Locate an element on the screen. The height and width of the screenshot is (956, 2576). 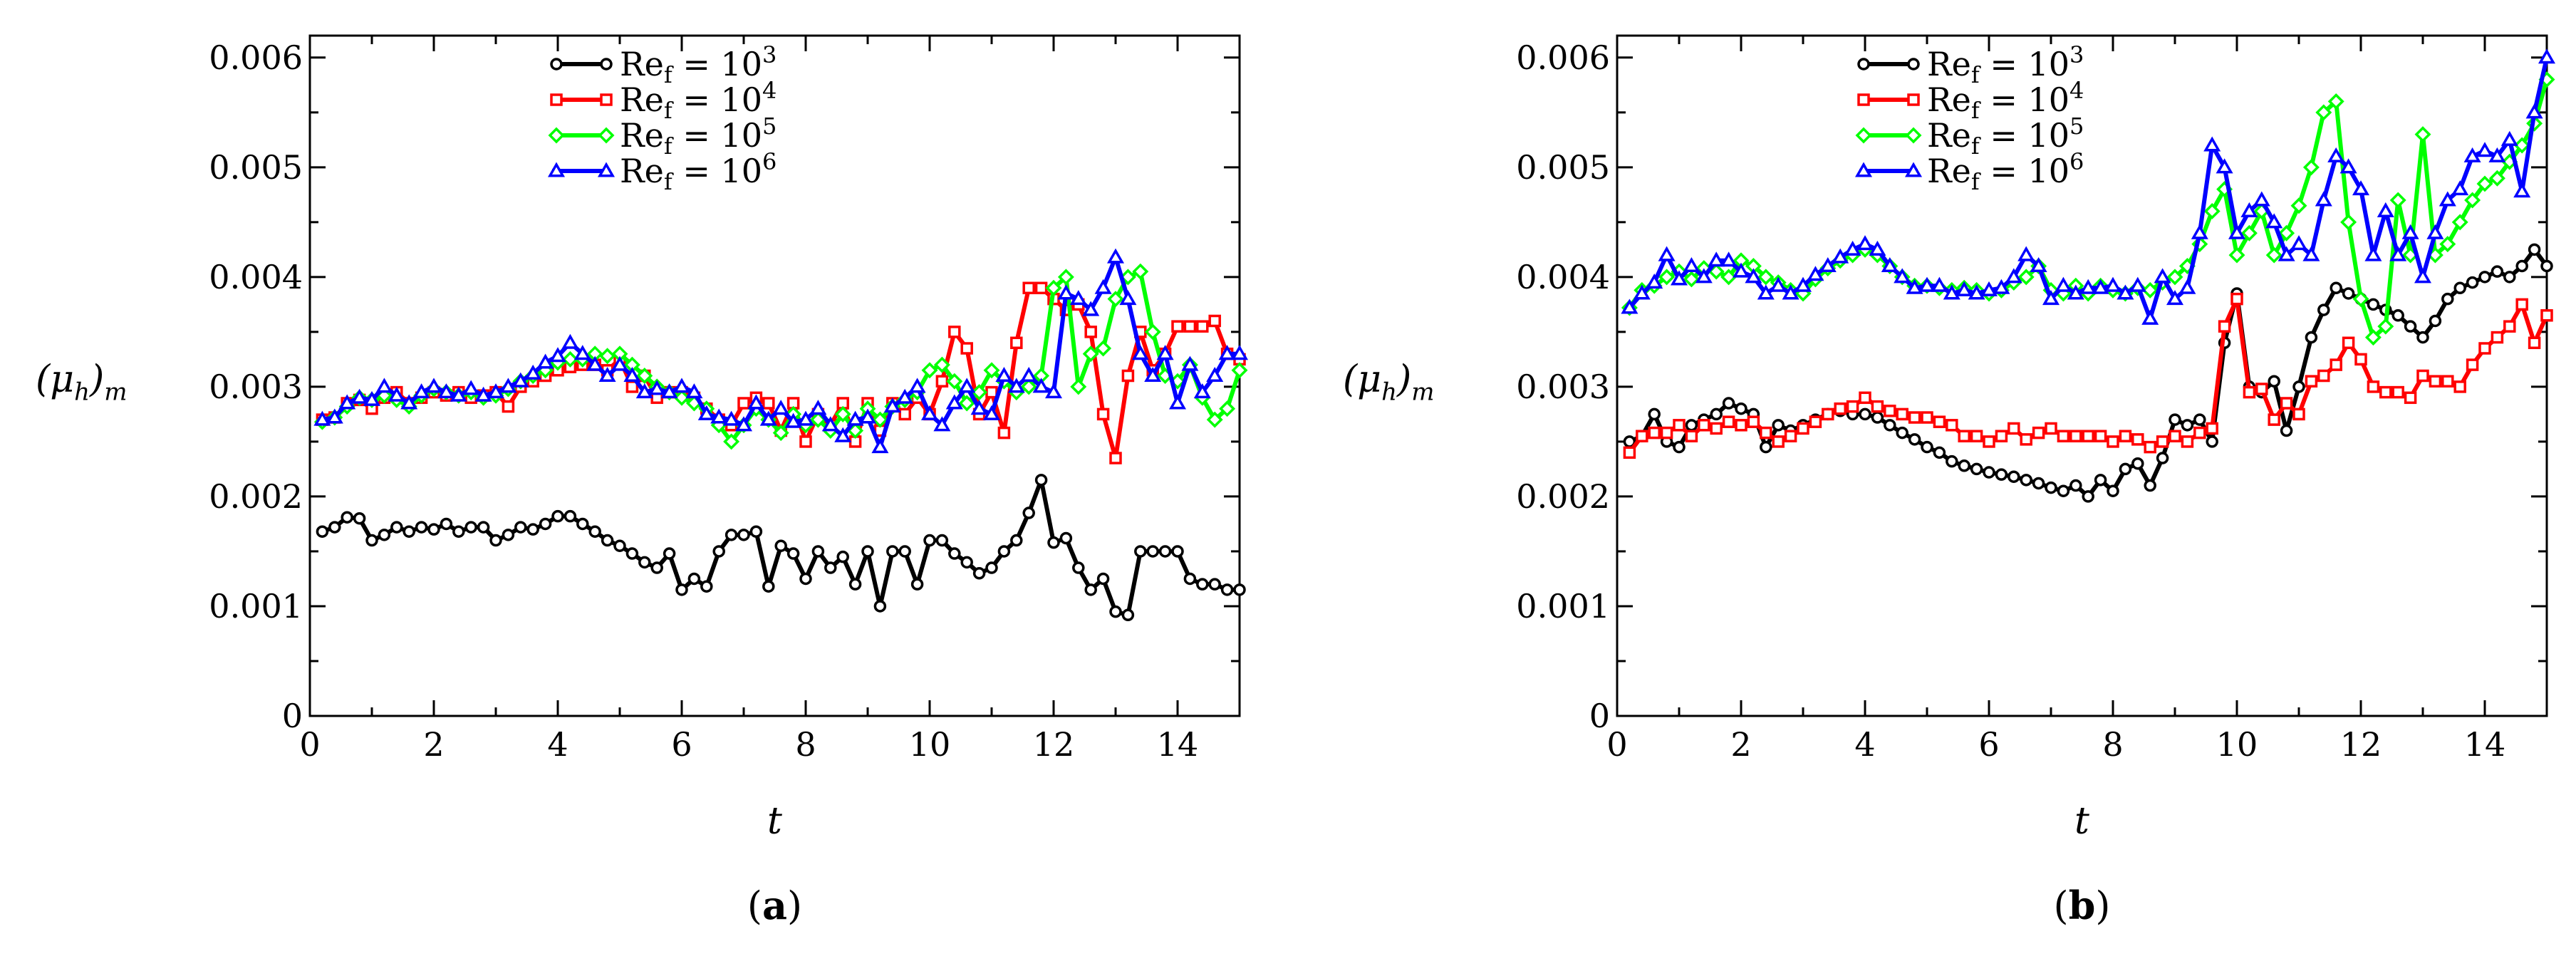
panel-caption: (a) is located at coordinates (774, 905).